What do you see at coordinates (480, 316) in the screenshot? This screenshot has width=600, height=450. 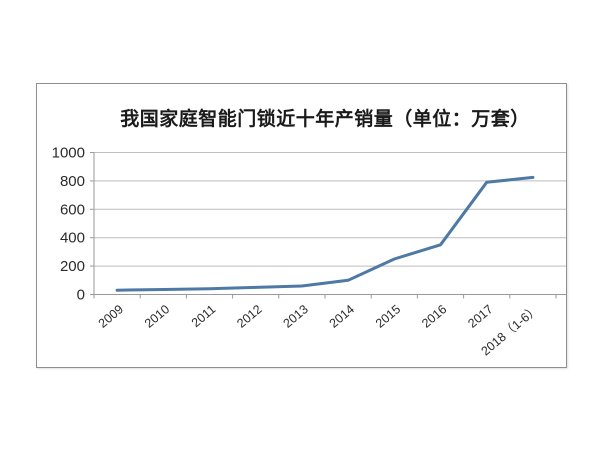 I see `x-axis-label-8: 2017` at bounding box center [480, 316].